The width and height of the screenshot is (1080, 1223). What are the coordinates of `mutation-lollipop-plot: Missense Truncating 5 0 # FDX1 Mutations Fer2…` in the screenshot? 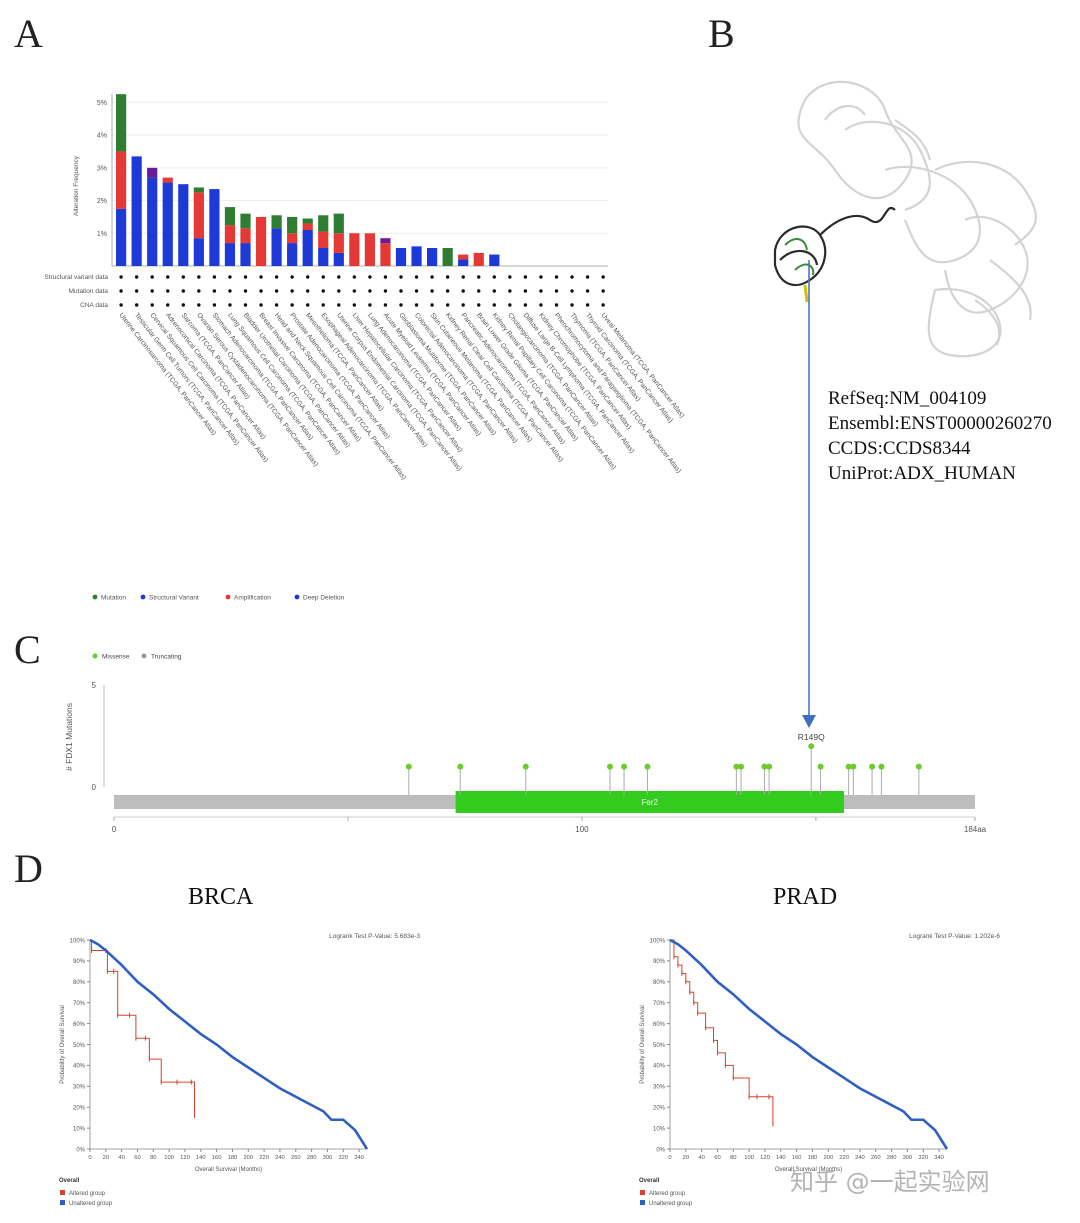 It's located at (525, 743).